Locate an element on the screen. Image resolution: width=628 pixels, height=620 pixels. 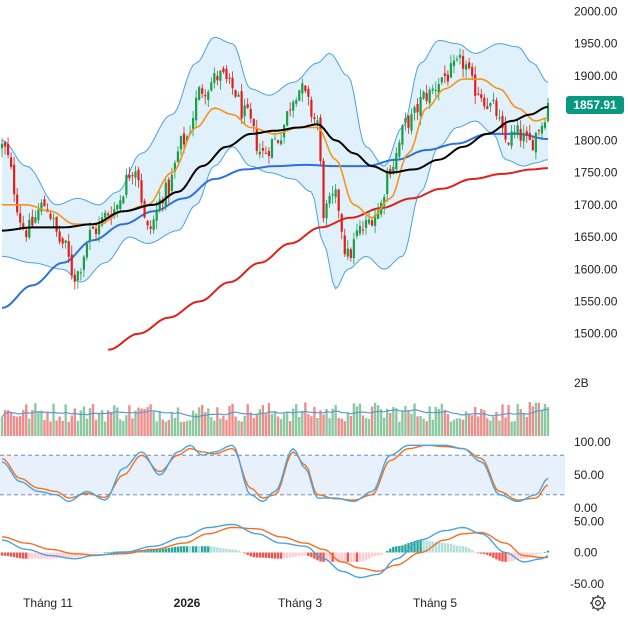
last-price-background is located at coordinates (595, 105).